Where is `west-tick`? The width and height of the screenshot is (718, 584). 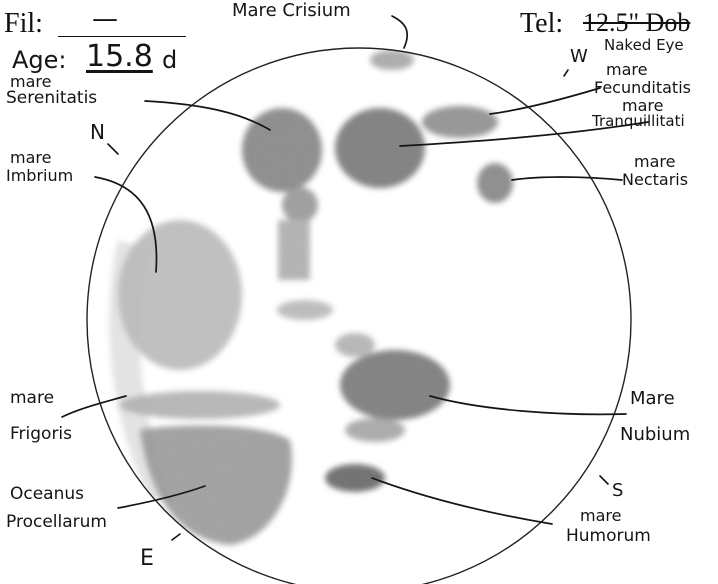
west-tick is located at coordinates (566, 73).